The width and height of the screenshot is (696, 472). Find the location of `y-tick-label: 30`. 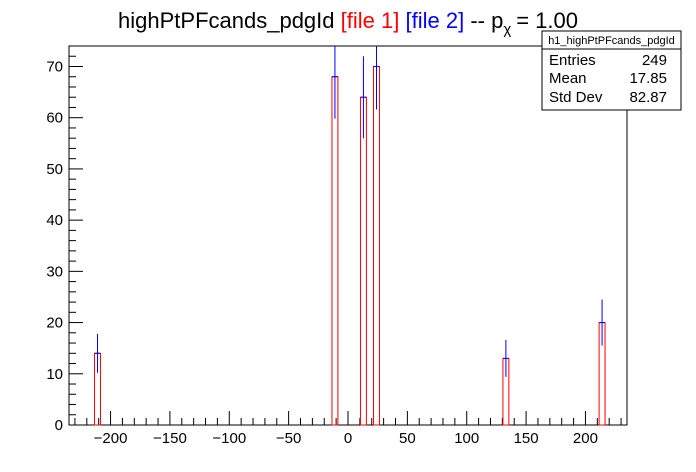

y-tick-label: 30 is located at coordinates (54, 271).